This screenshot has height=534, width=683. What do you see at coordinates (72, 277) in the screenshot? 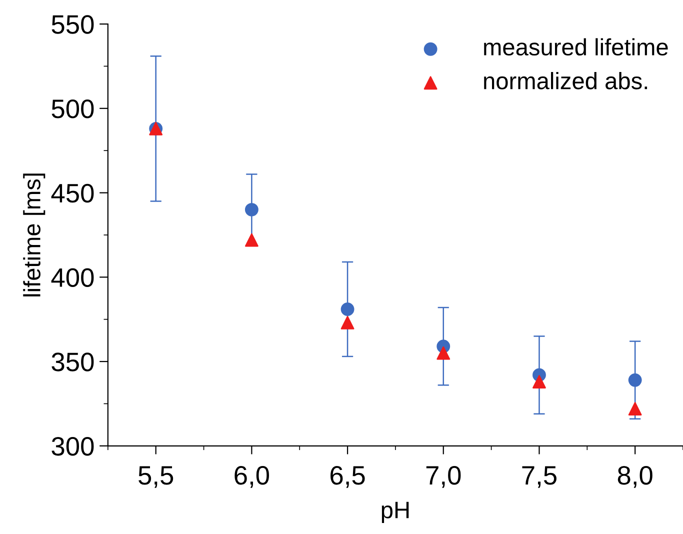
I see `y-tick-label: 400` at bounding box center [72, 277].